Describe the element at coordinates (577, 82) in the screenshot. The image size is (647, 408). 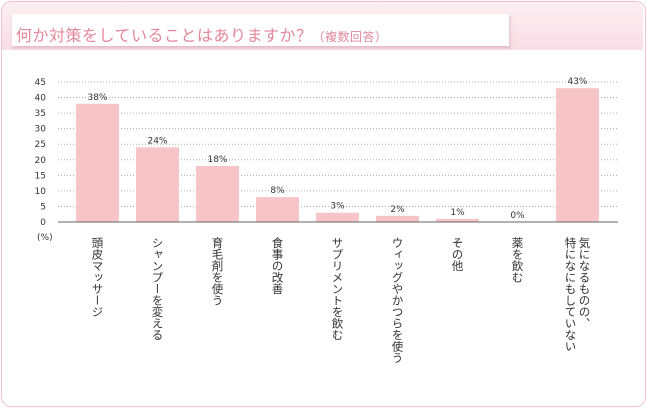
I see `value-label: 43%` at that location.